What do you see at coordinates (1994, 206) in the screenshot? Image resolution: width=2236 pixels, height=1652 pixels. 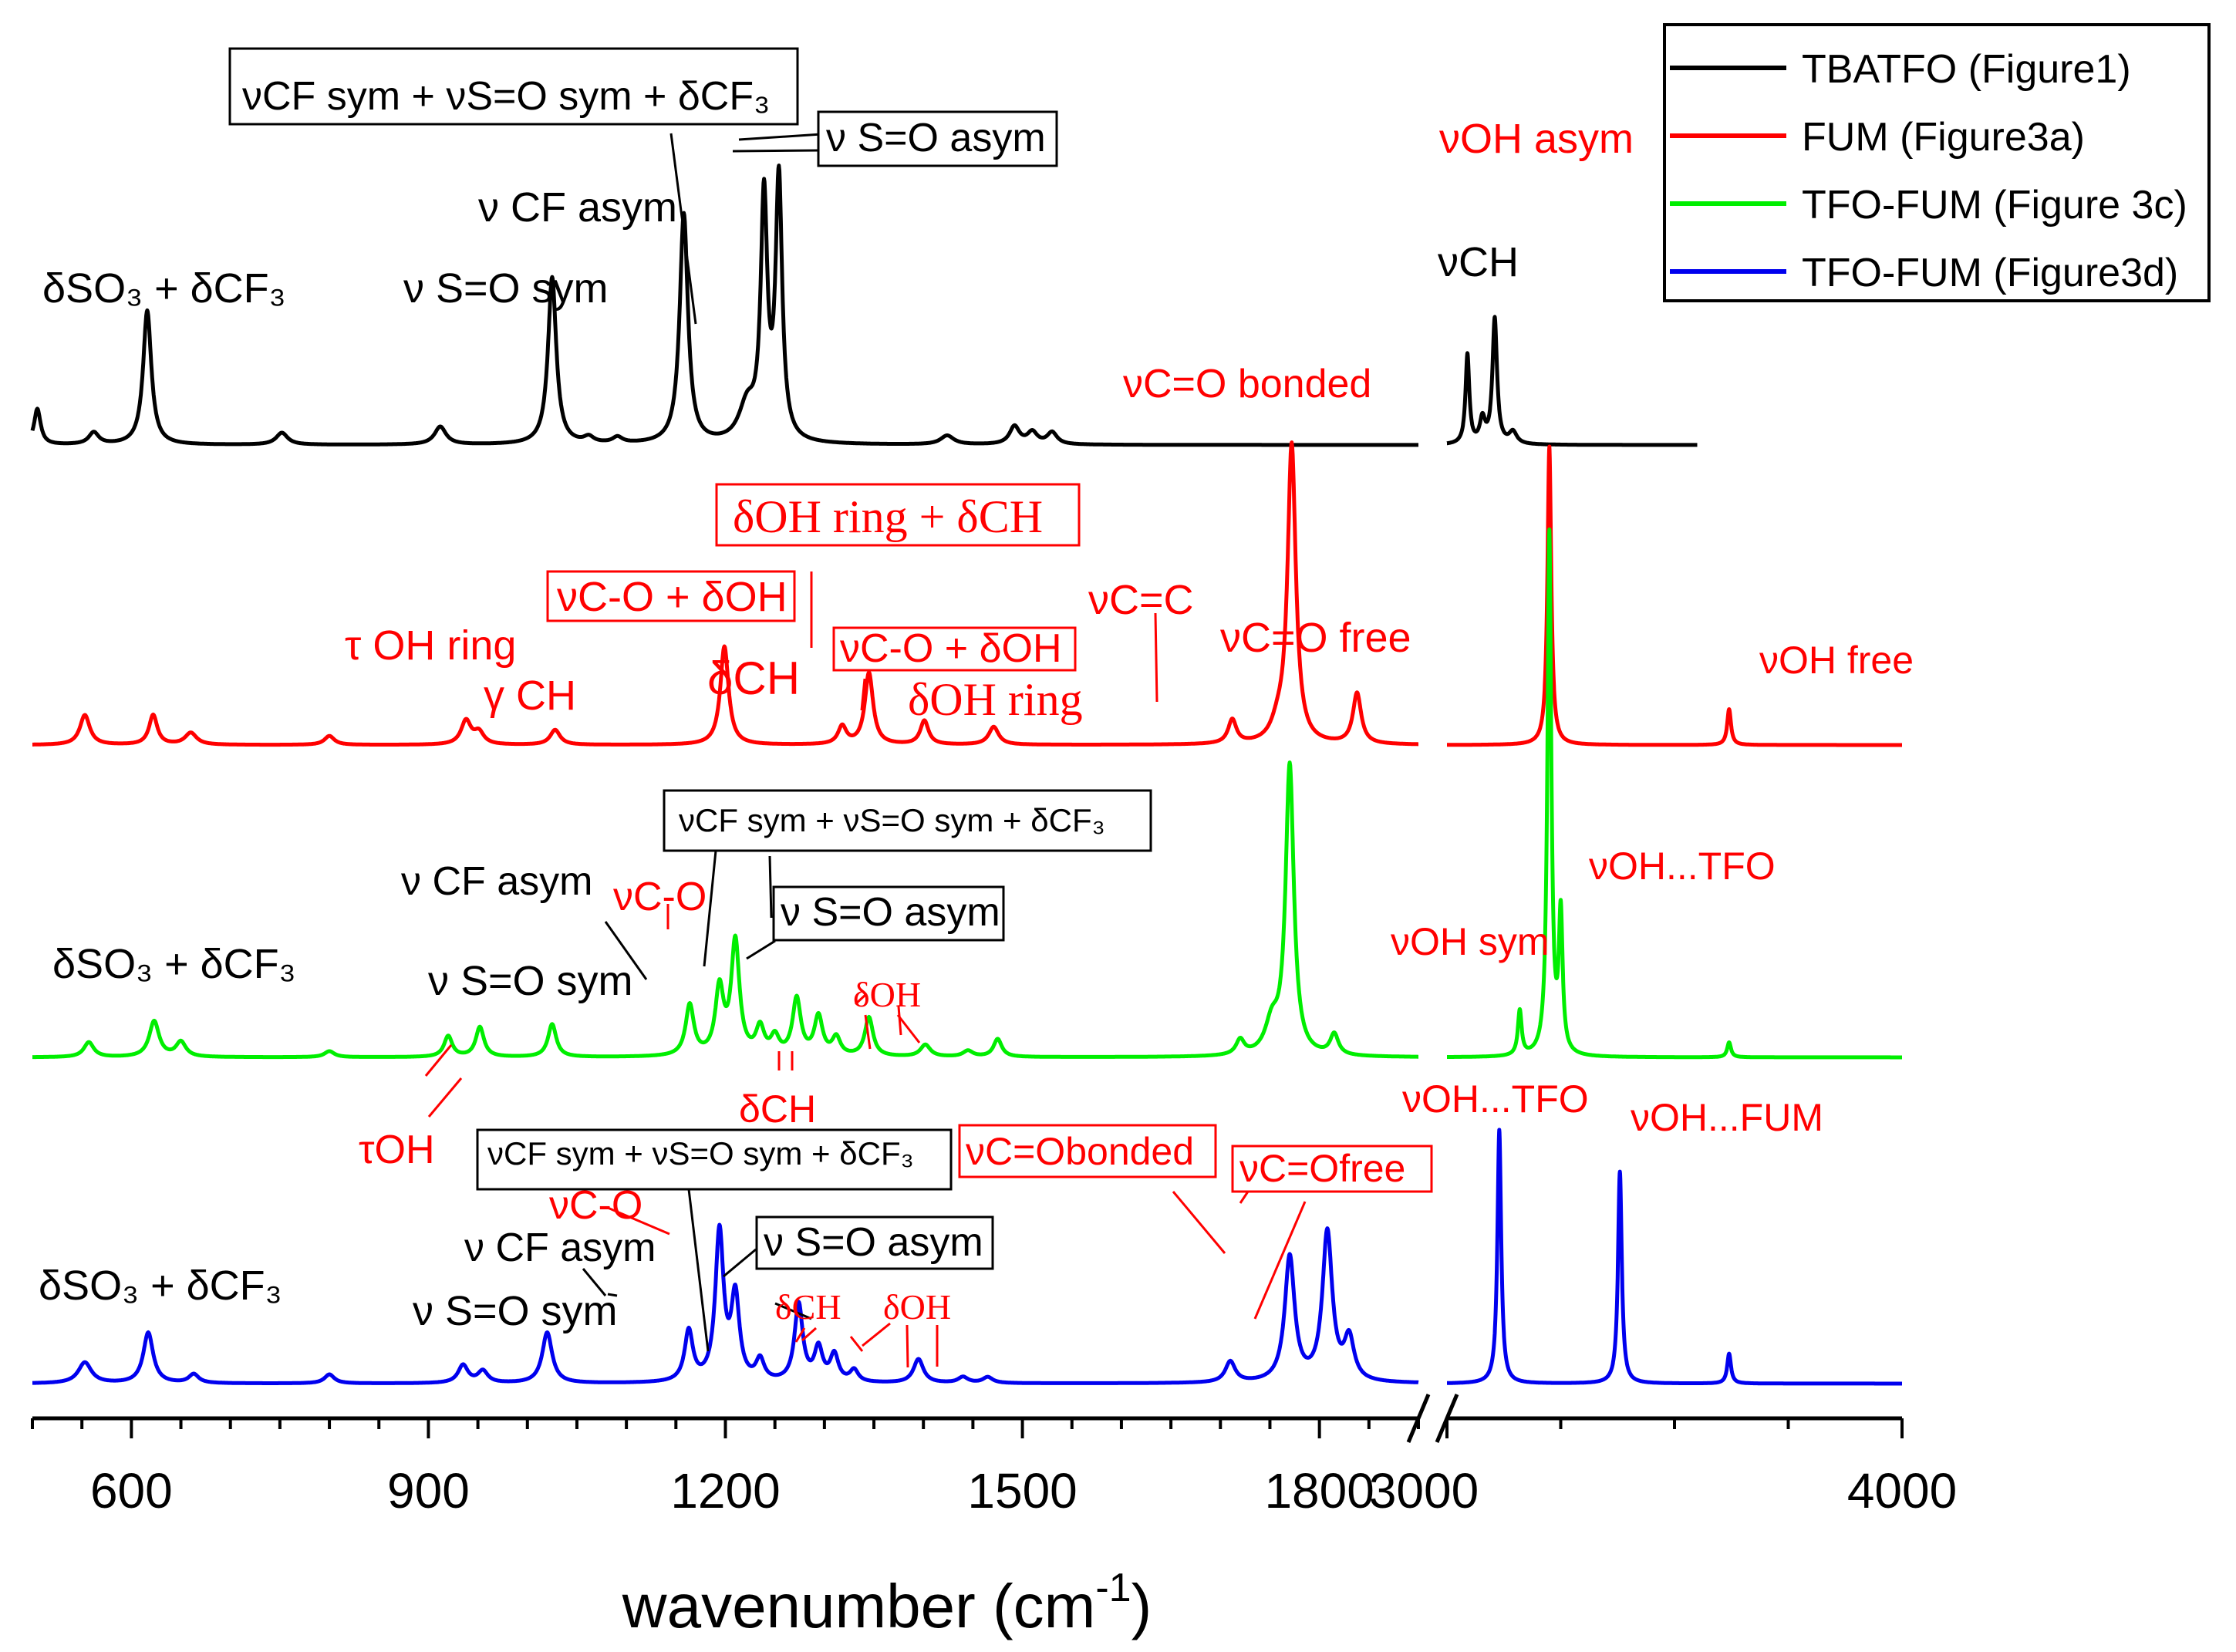 I see `legend-label-3: TFO-FUM (Figure 3c)` at bounding box center [1994, 206].